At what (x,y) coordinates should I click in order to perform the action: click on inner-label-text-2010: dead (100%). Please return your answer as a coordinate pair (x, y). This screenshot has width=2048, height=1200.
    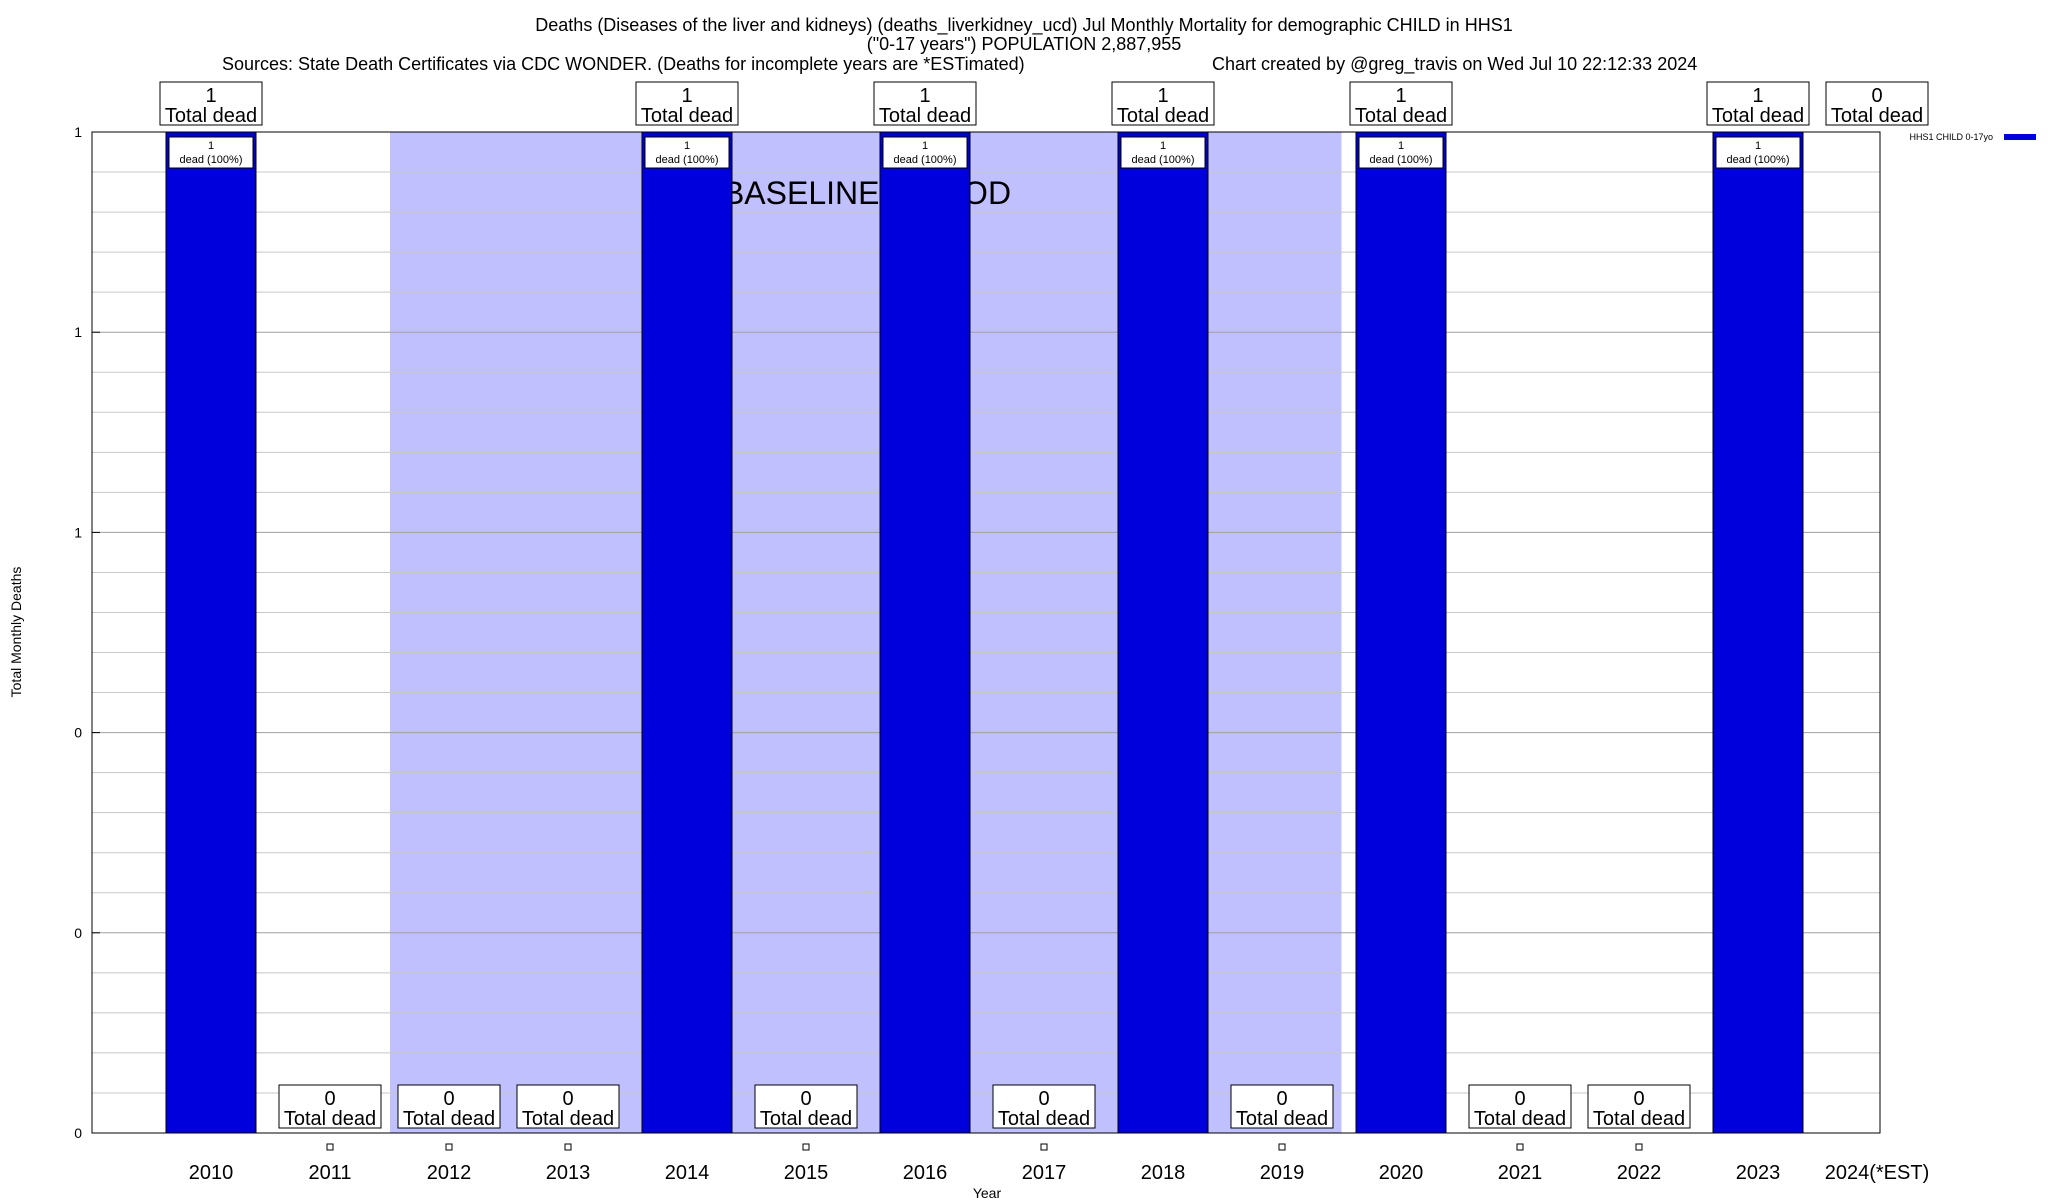
    Looking at the image, I should click on (211, 160).